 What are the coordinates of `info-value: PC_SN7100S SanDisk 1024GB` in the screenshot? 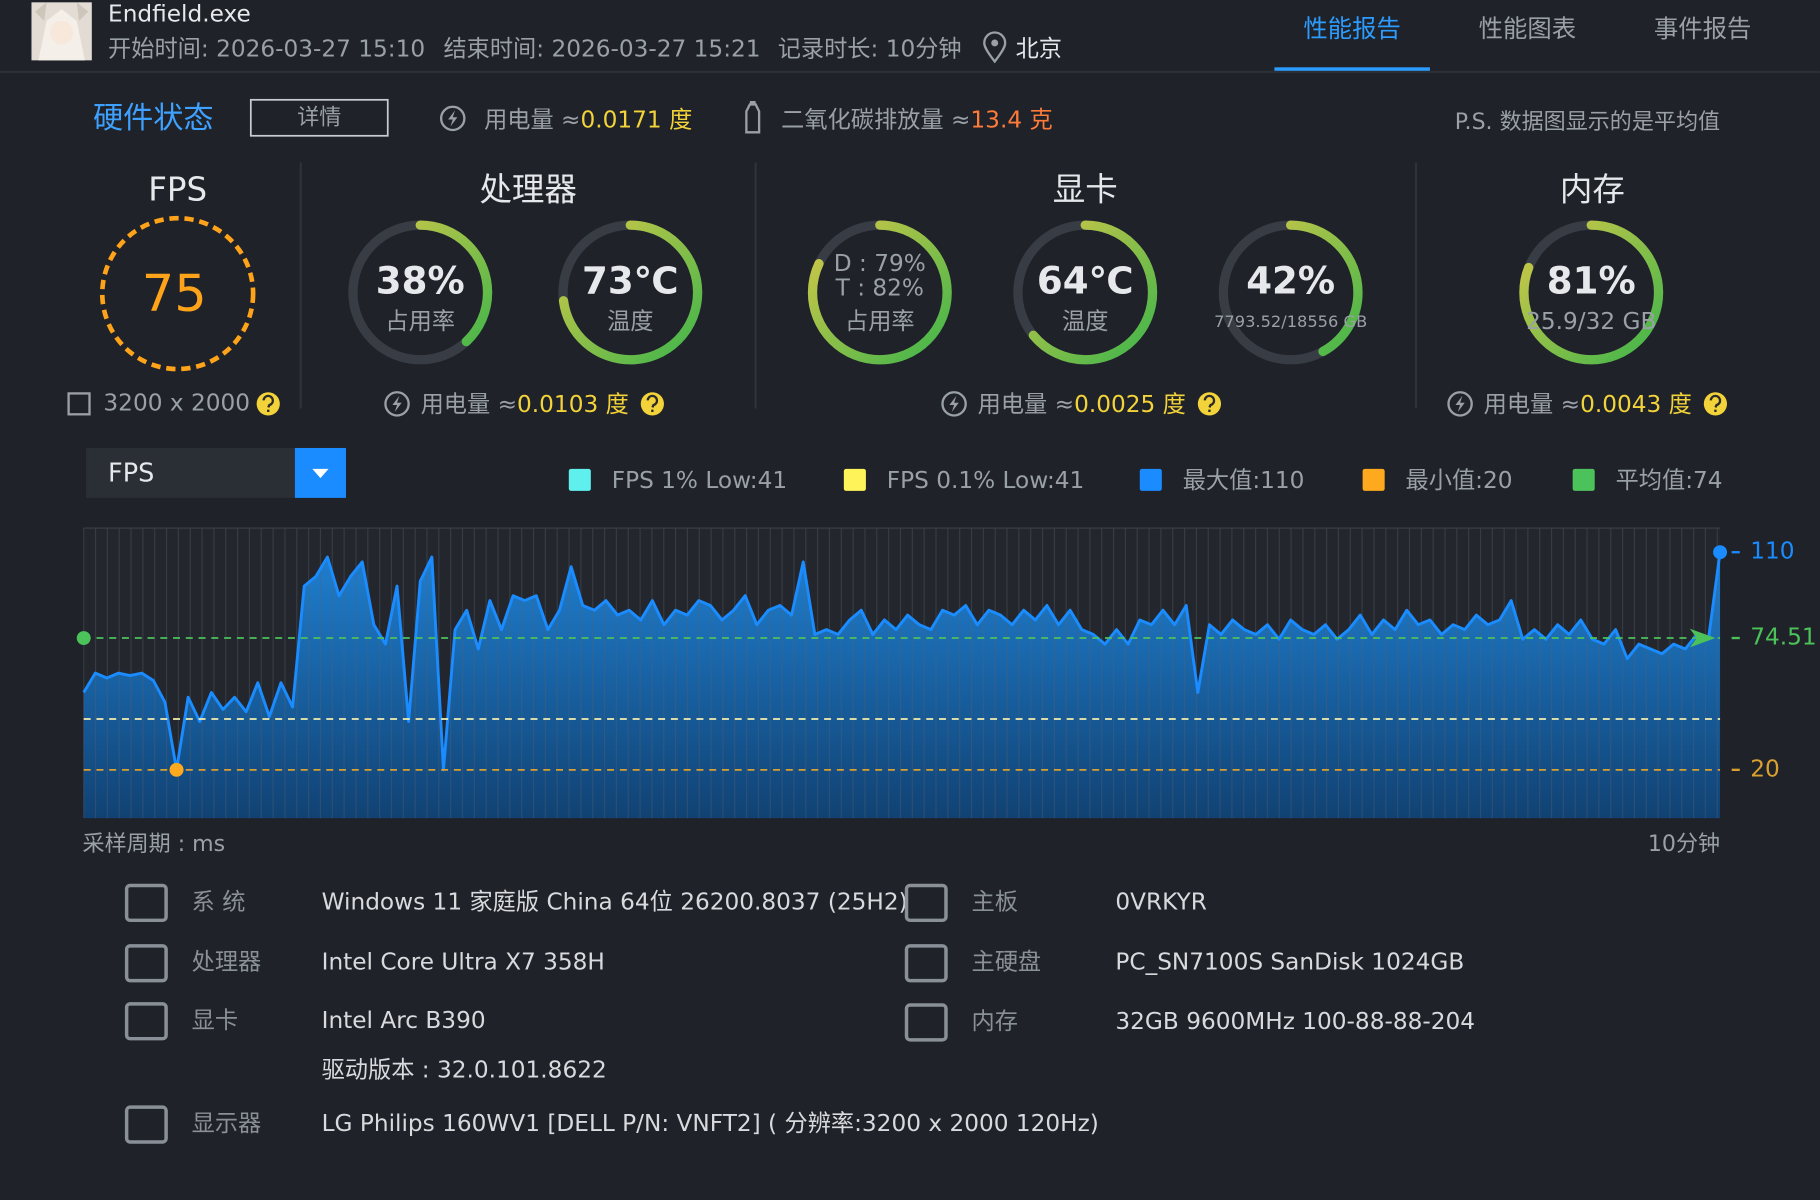 It's located at (1289, 962).